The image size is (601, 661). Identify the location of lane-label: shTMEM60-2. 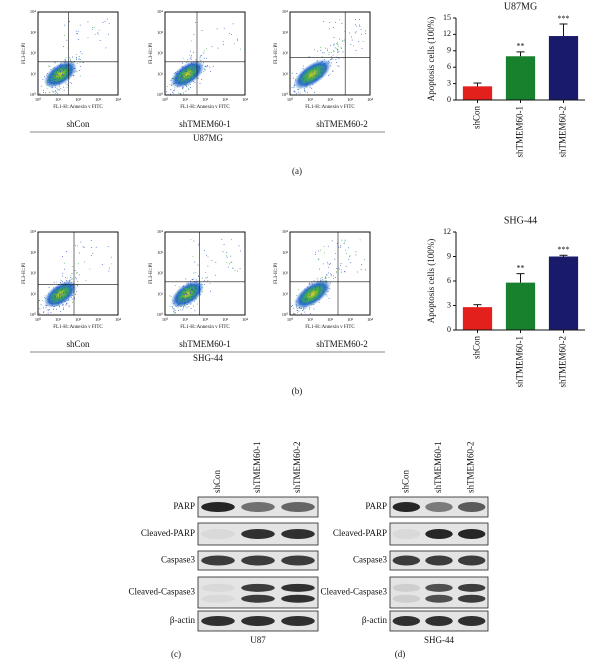
(471, 467).